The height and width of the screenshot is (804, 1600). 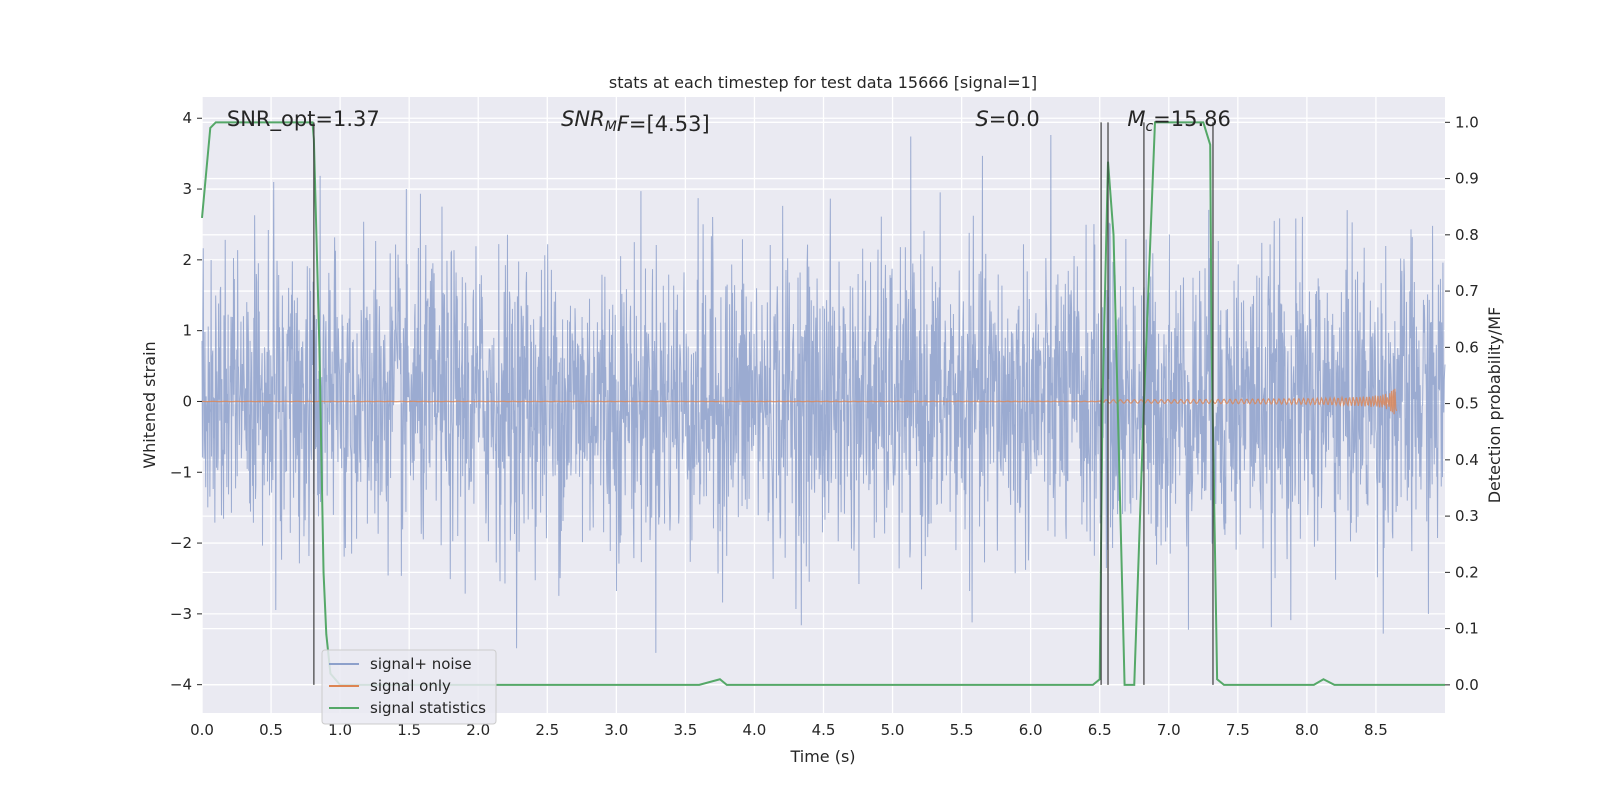 What do you see at coordinates (616, 730) in the screenshot?
I see `x-tick-label: 3.0` at bounding box center [616, 730].